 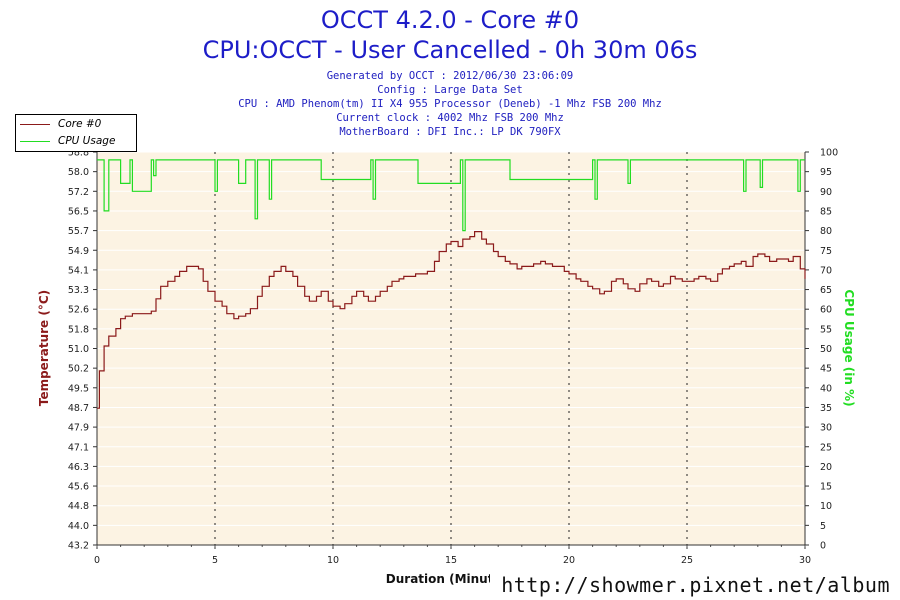 I want to click on y-right-tick-label: 75, so click(x=826, y=251).